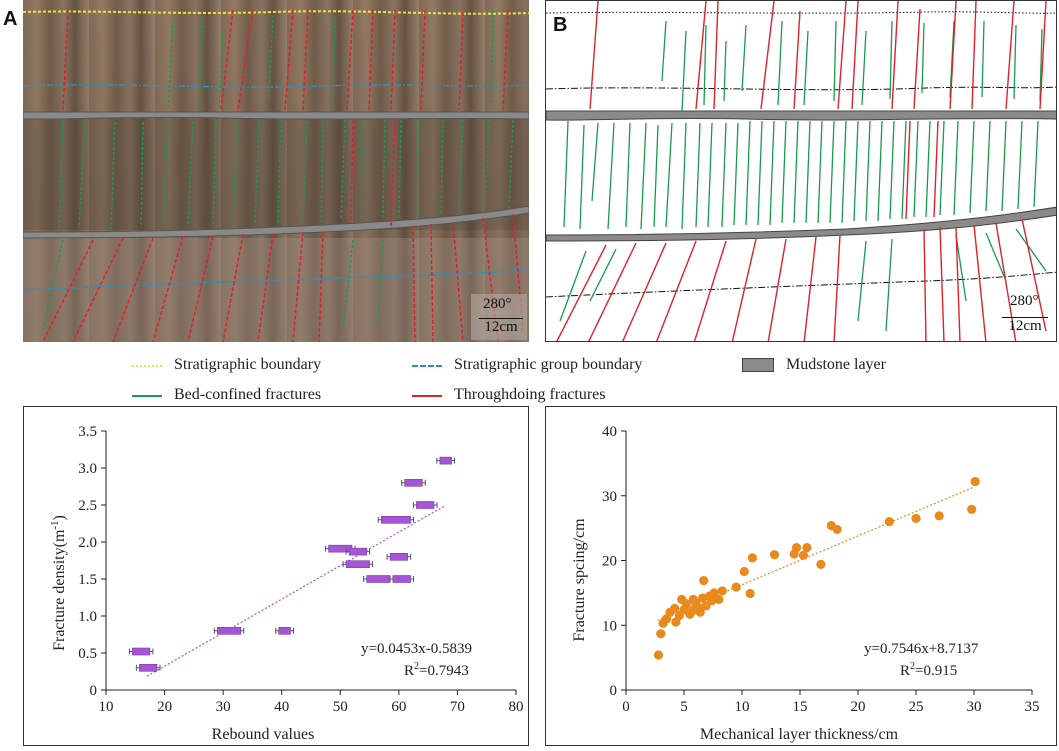 The width and height of the screenshot is (1059, 751). Describe the element at coordinates (444, 671) in the screenshot. I see `chart-c-r2-value: =0.7943` at that location.